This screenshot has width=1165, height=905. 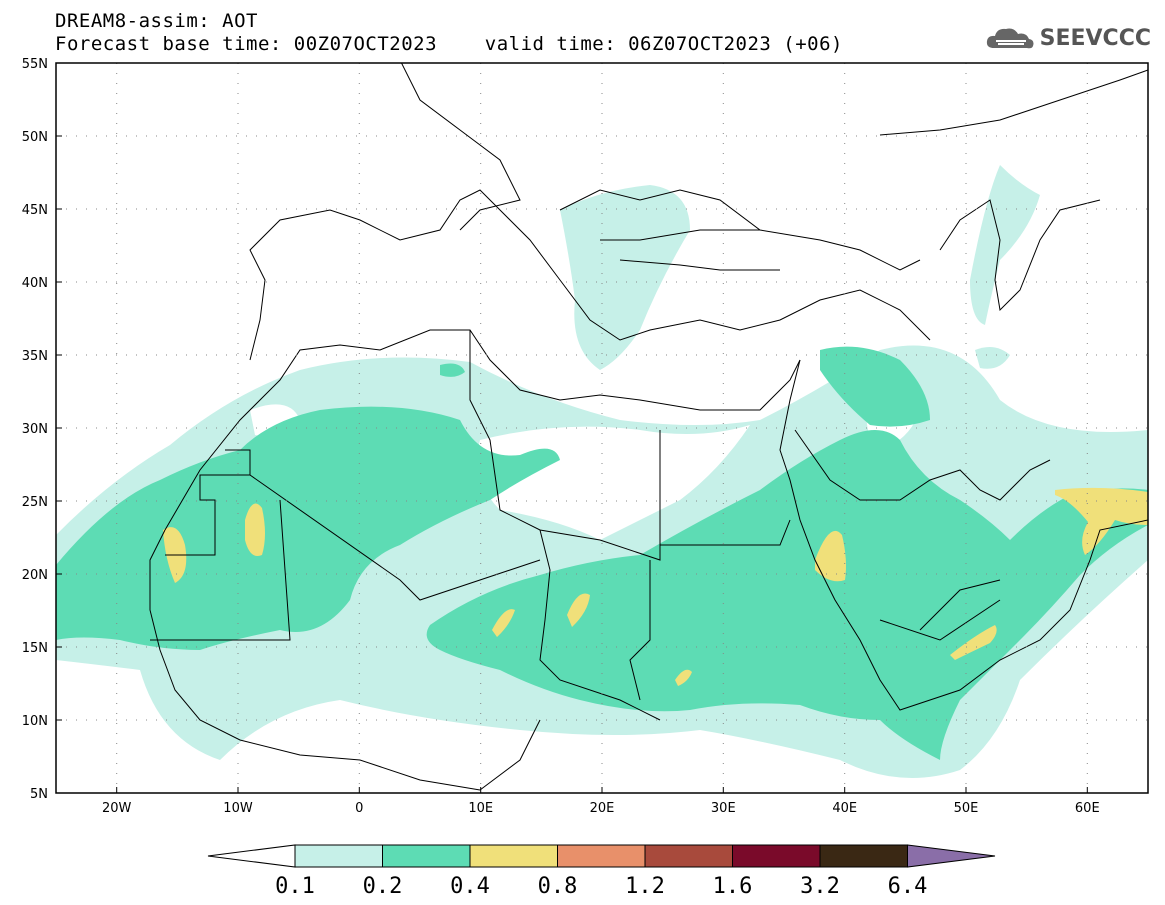 What do you see at coordinates (1095, 38) in the screenshot?
I see `logo-text: SEEVCCC` at bounding box center [1095, 38].